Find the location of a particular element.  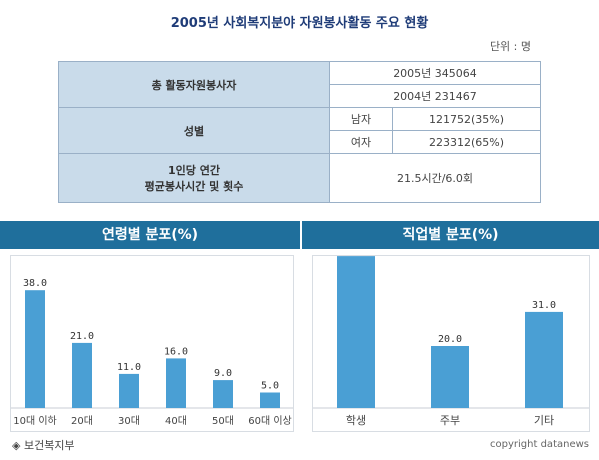

age-value-label-5: 5.0 is located at coordinates (270, 386).